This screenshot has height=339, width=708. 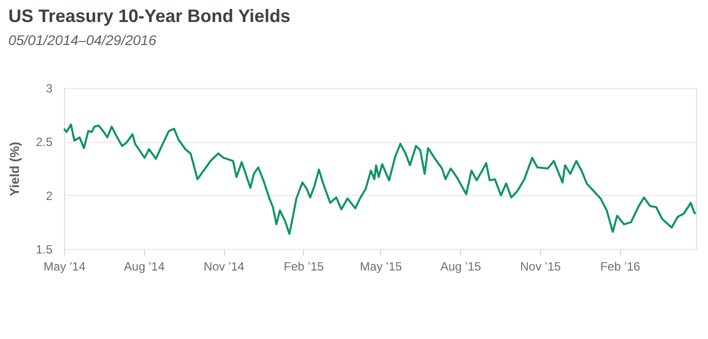 What do you see at coordinates (82, 40) in the screenshot?
I see `chart-subtitle: 05/01/2014–04/29/2016` at bounding box center [82, 40].